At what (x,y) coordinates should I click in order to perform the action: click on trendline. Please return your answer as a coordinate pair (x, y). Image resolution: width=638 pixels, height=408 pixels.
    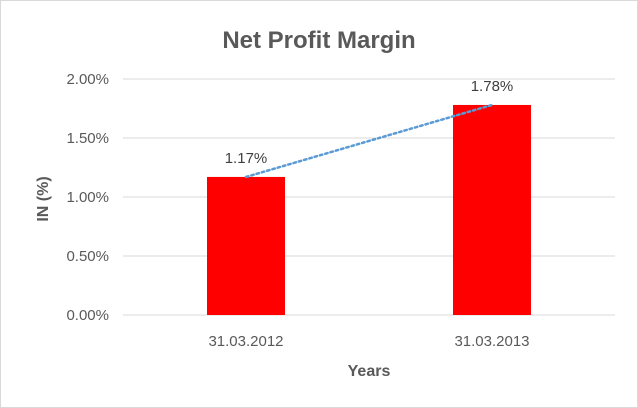
    Looking at the image, I should click on (369, 141).